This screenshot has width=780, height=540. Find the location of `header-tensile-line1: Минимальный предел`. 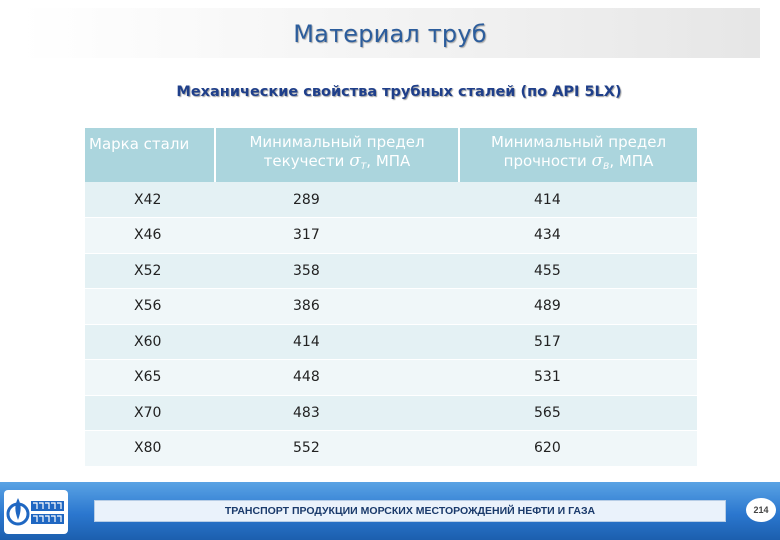

header-tensile-line1: Минимальный предел is located at coordinates (578, 142).